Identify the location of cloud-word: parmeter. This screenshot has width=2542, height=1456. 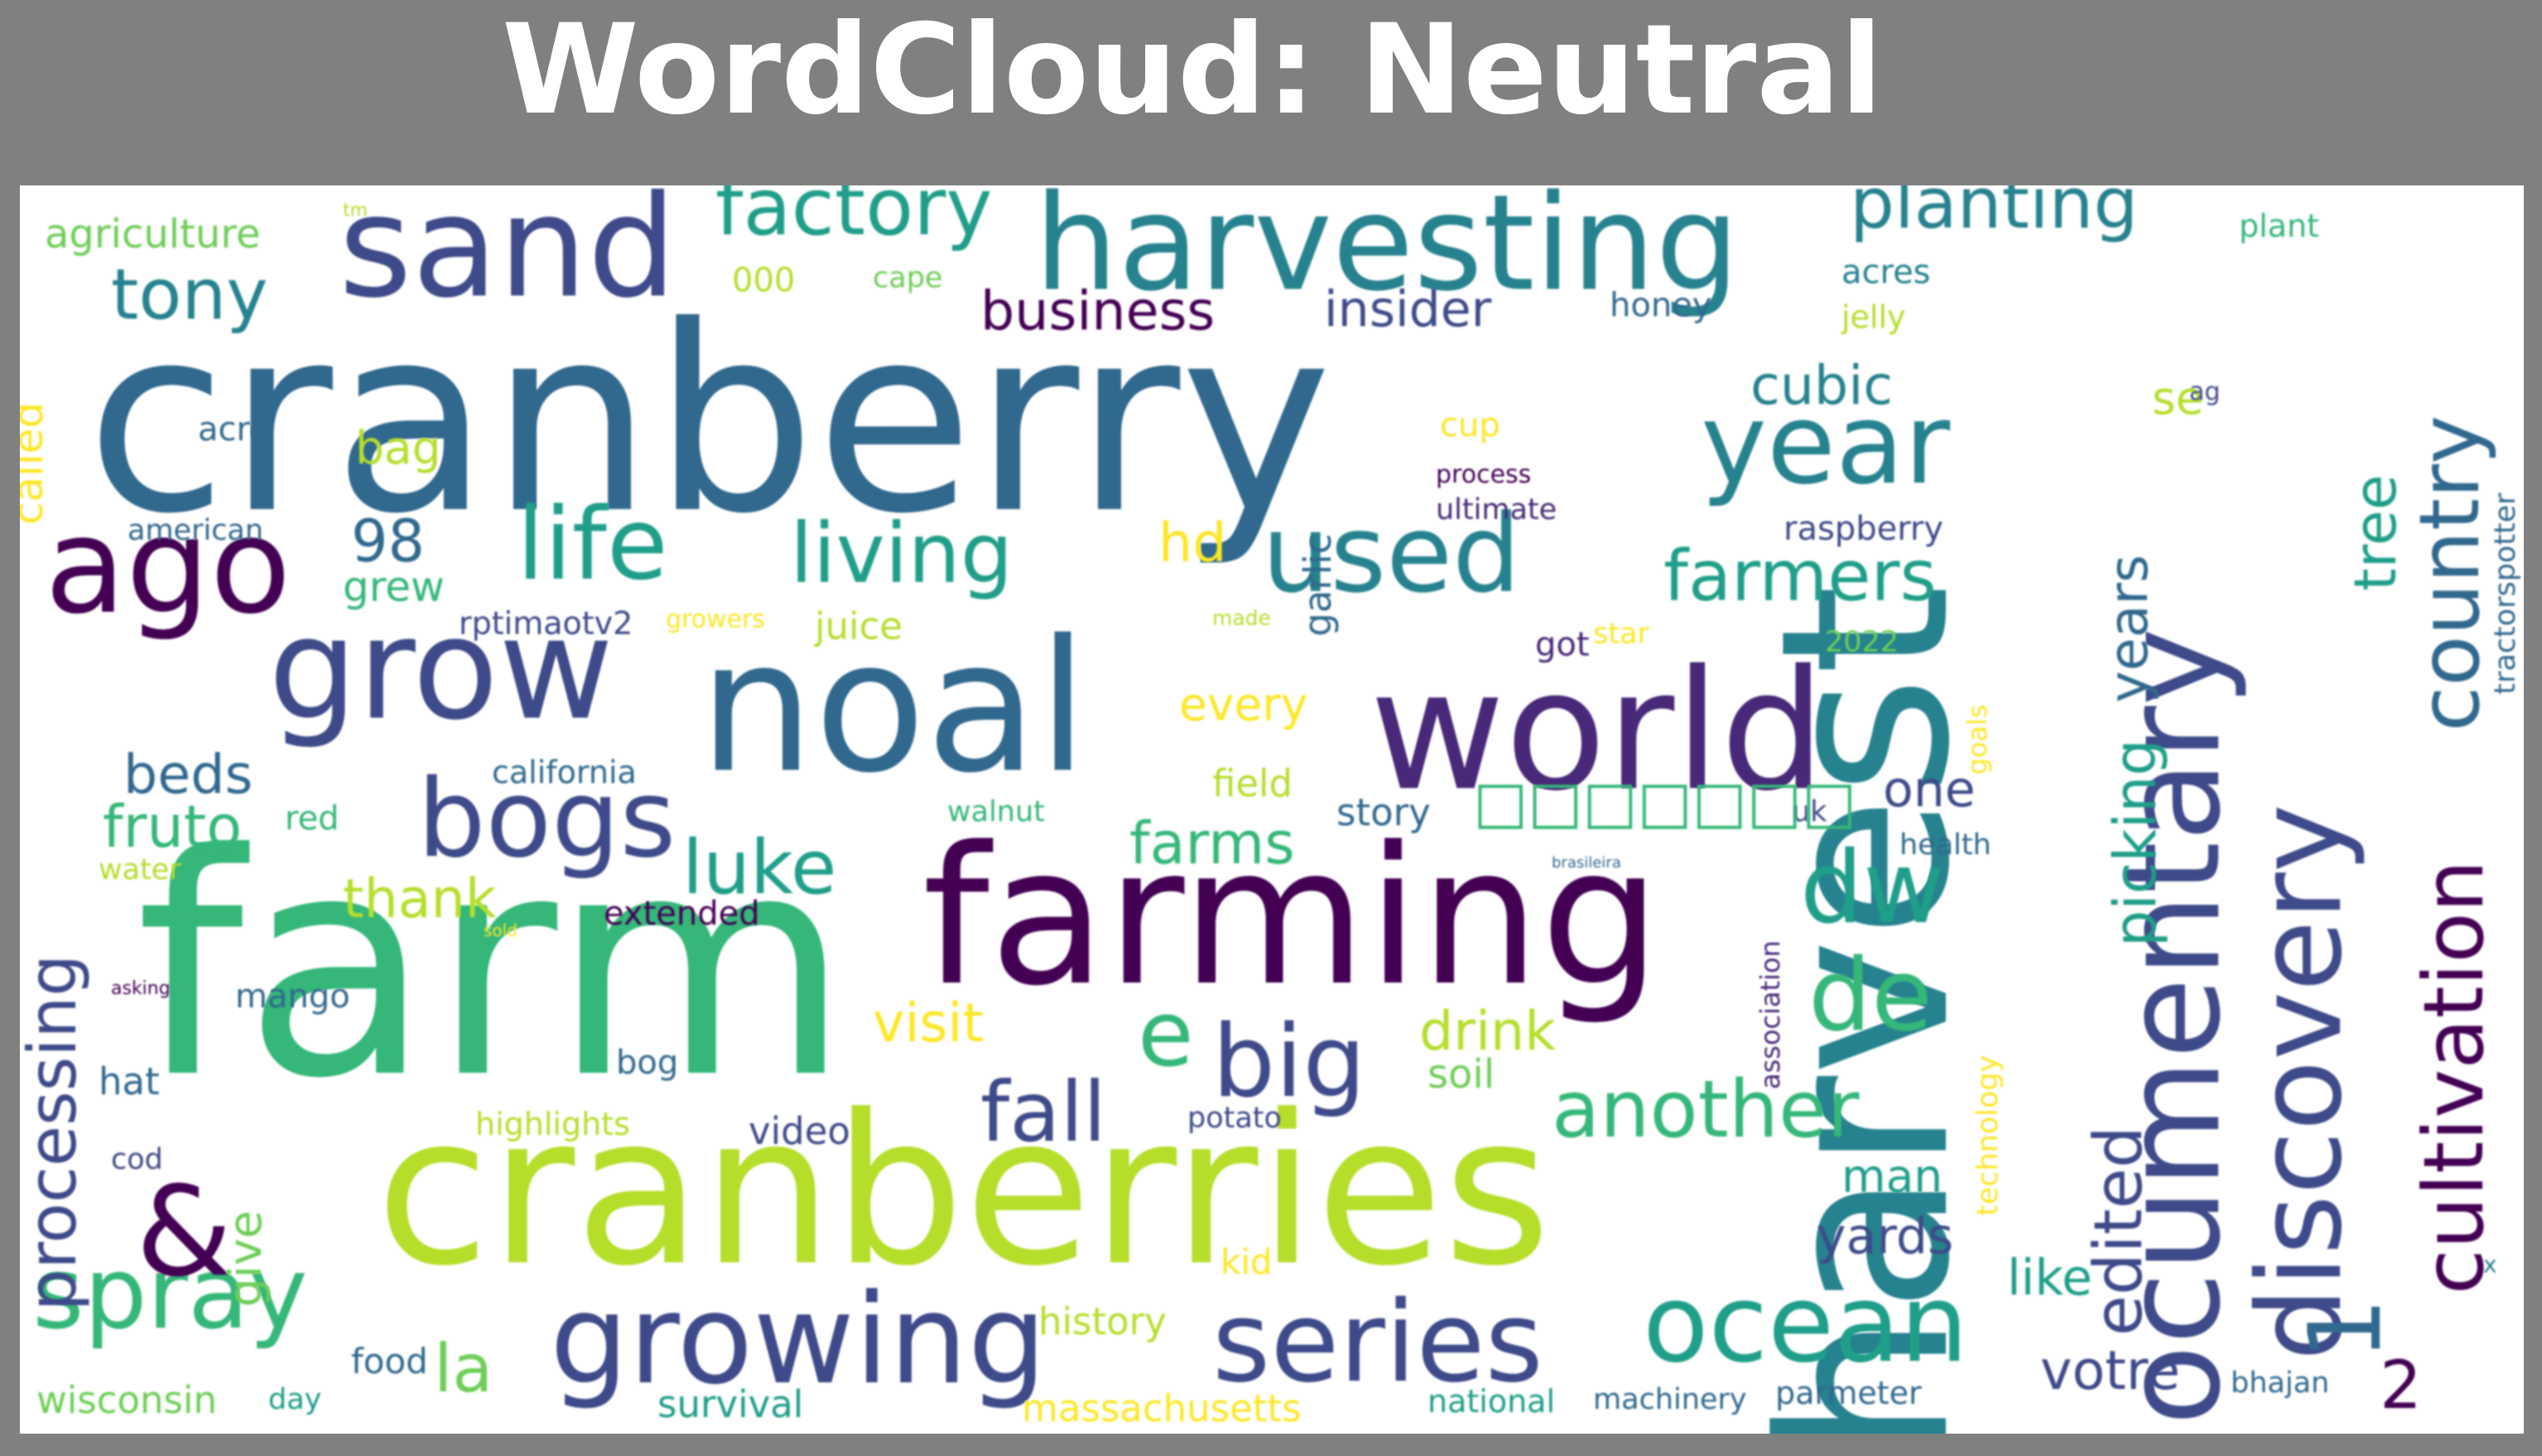
(1848, 1393).